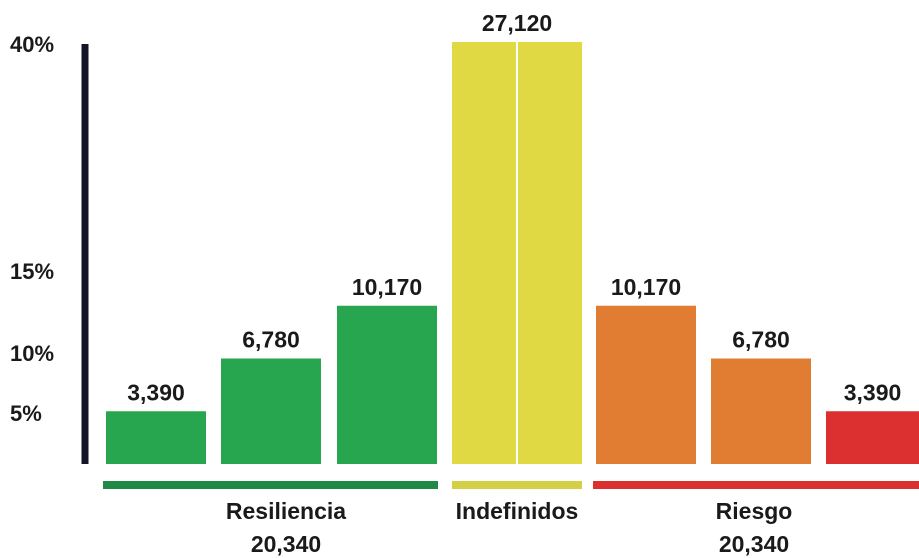 The height and width of the screenshot is (558, 919). I want to click on y-tick-label: 15%, so click(32, 271).